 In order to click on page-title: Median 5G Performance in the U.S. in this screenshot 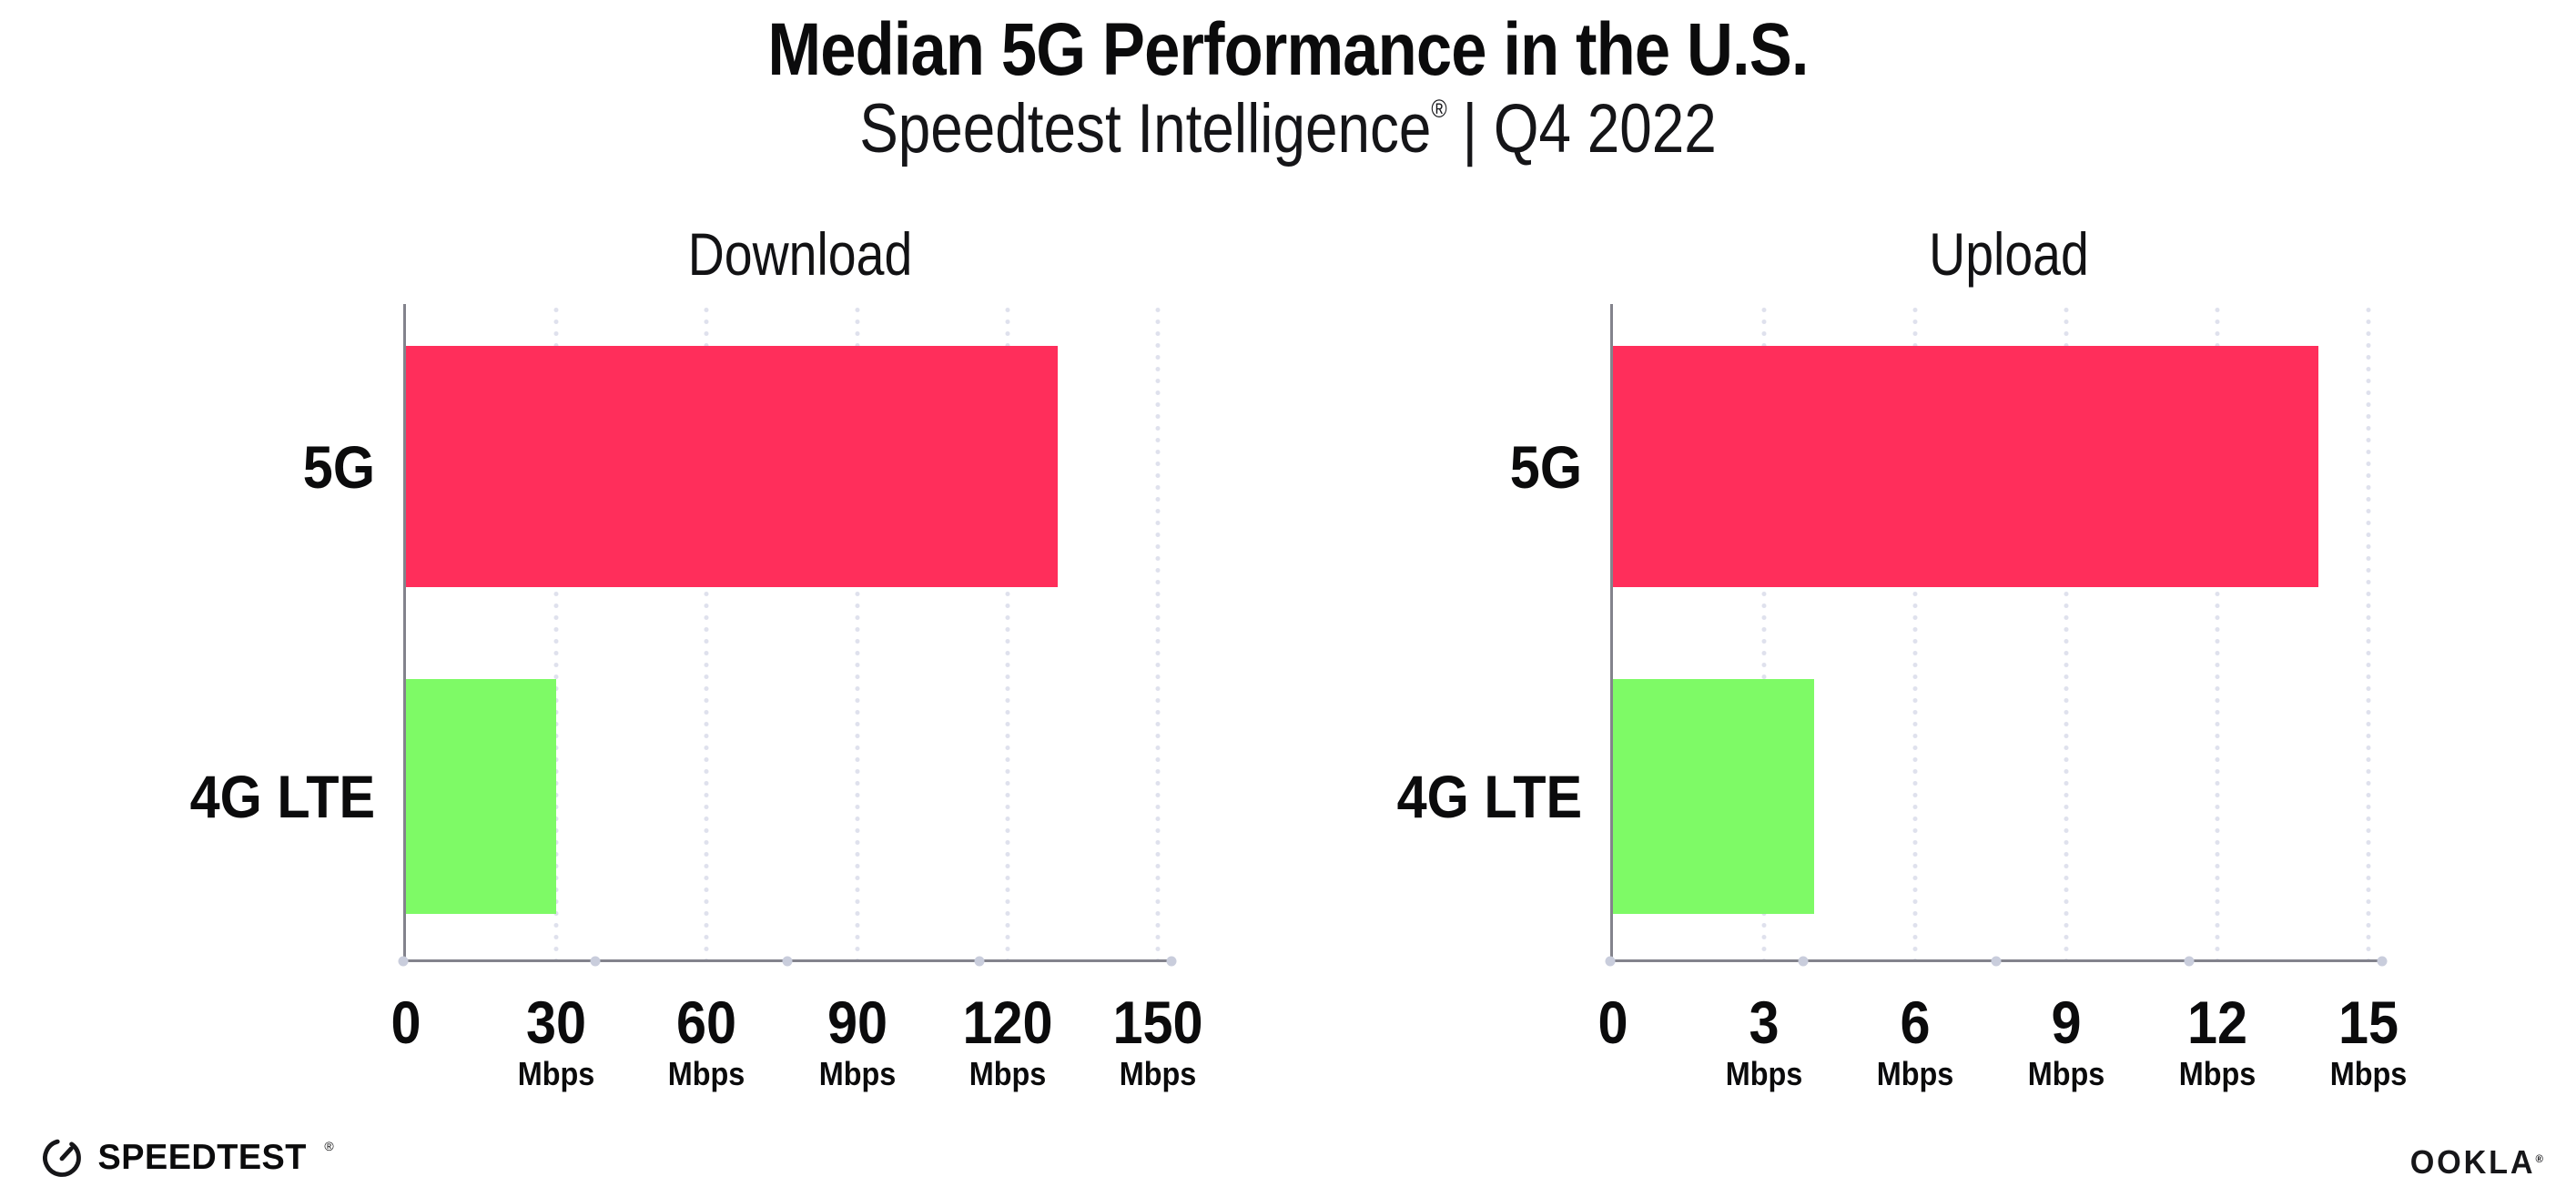, I will do `click(1288, 49)`.